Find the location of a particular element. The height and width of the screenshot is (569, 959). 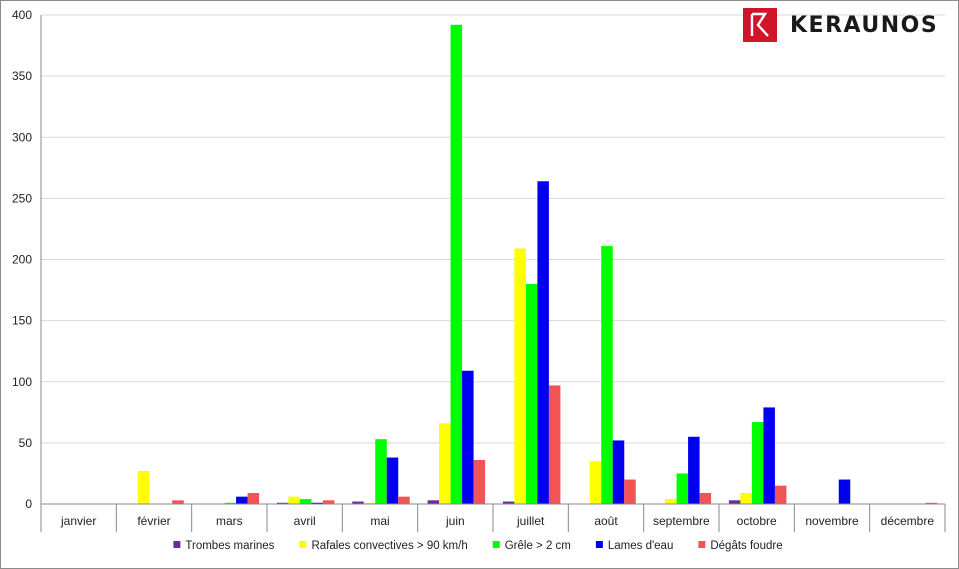

legend-item: Dégâts foudre is located at coordinates (740, 546).